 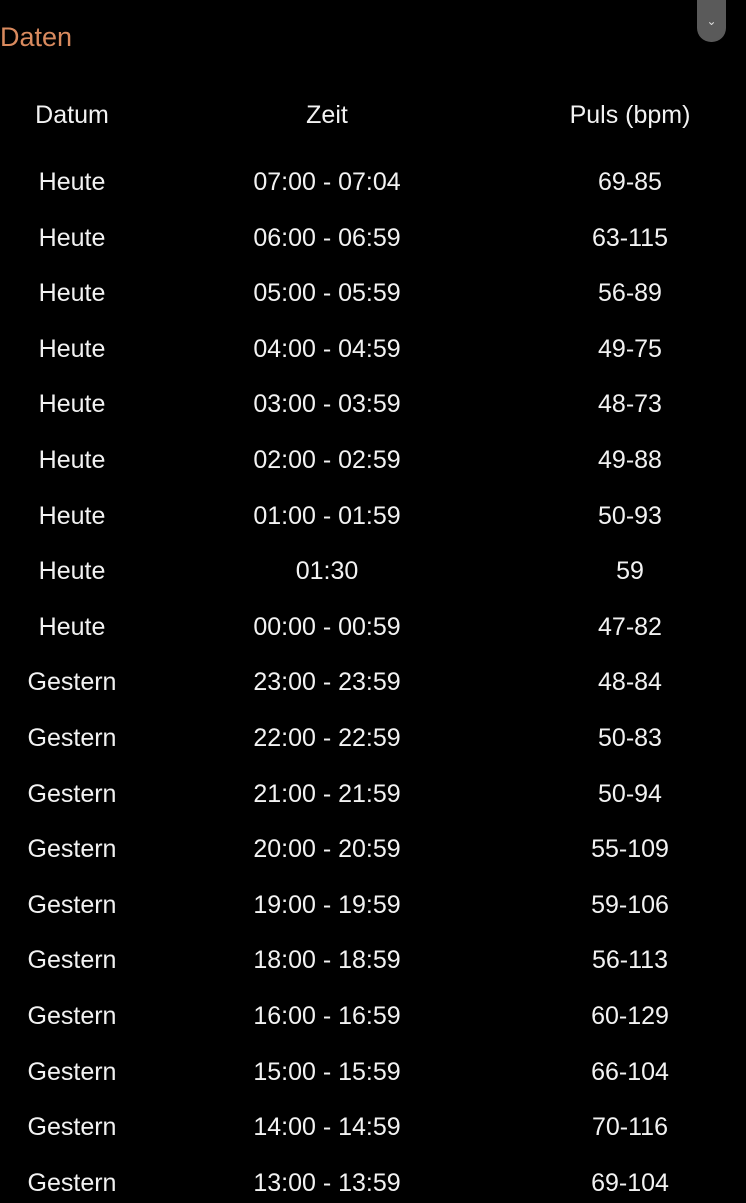 What do you see at coordinates (630, 682) in the screenshot?
I see `cell-puls: 48-84` at bounding box center [630, 682].